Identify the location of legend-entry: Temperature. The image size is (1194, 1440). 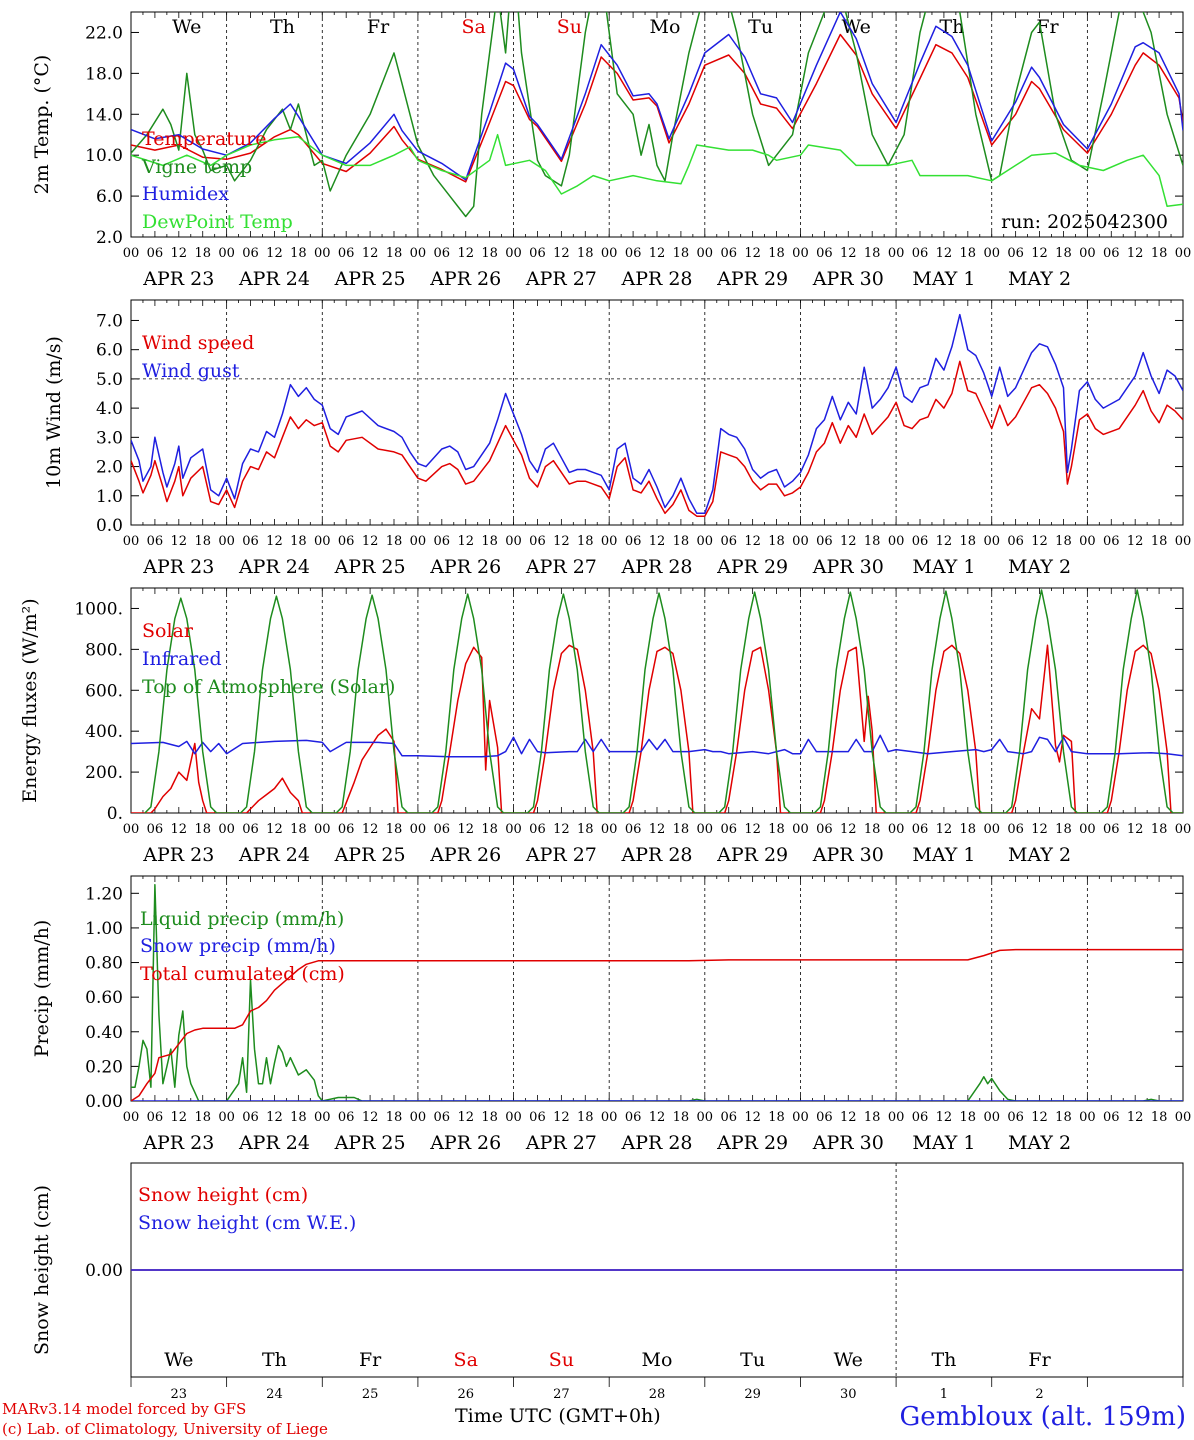
(204, 139).